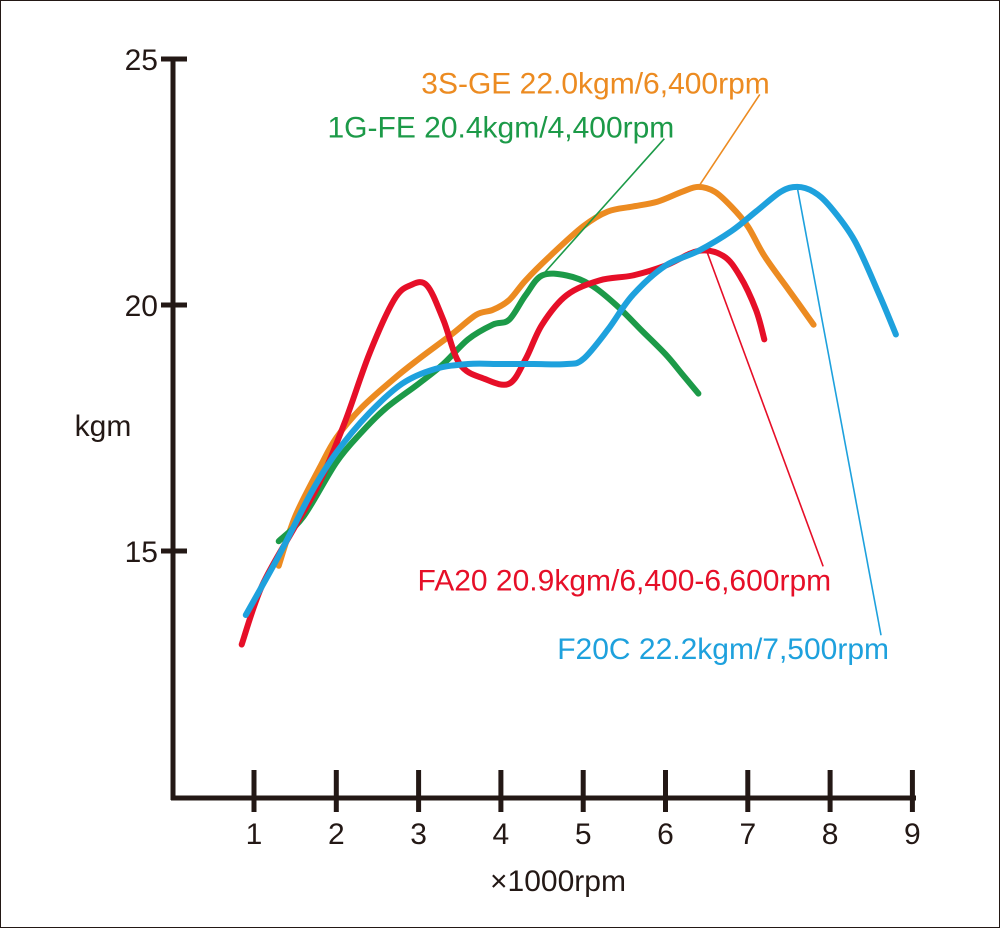 The height and width of the screenshot is (929, 1000). What do you see at coordinates (254, 834) in the screenshot?
I see `x-tick-label: 1` at bounding box center [254, 834].